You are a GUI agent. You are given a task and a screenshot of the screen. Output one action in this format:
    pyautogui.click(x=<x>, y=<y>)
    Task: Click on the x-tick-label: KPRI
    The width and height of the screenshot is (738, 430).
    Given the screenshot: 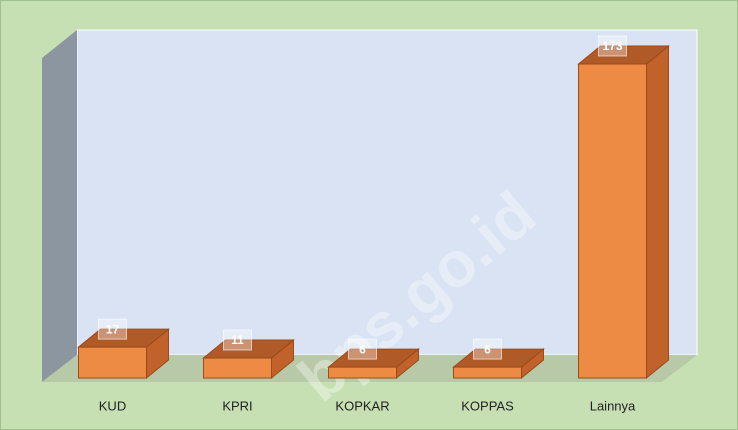 What is the action you would take?
    pyautogui.click(x=237, y=405)
    